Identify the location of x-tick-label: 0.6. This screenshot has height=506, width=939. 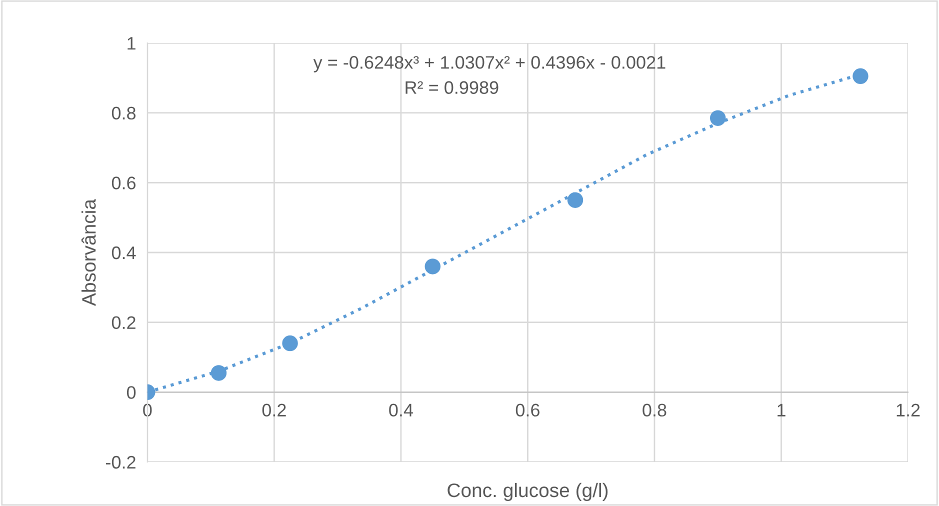
(528, 410).